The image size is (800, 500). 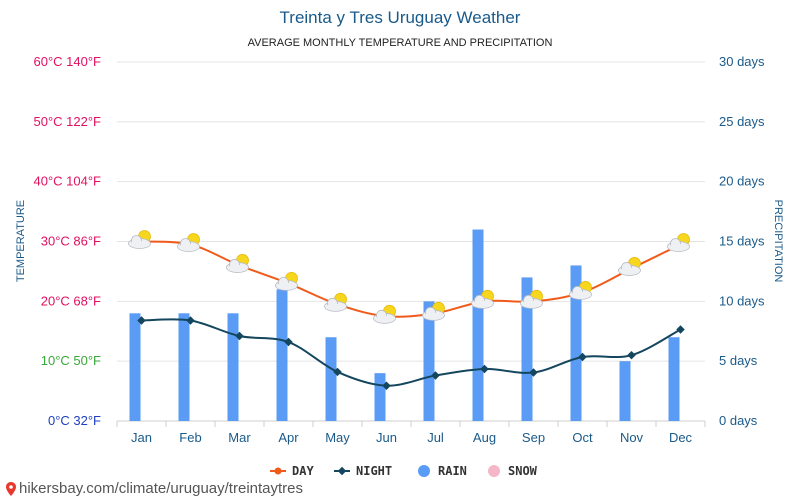 I want to click on left-tick-label: 0°C 32°F, so click(x=74, y=420).